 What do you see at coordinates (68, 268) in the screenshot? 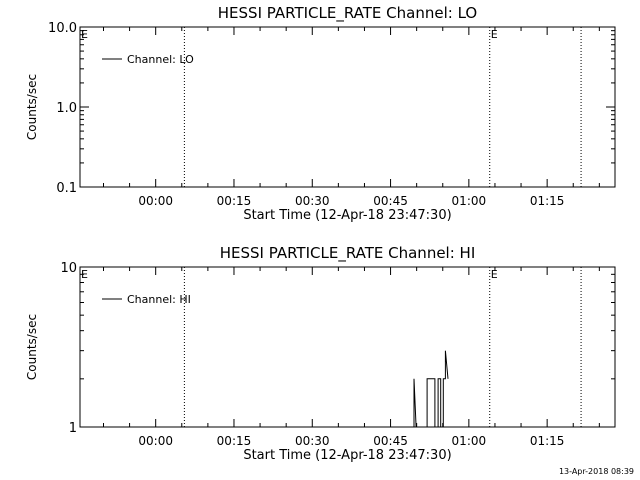
I see `y-tick-label: 10` at bounding box center [68, 268].